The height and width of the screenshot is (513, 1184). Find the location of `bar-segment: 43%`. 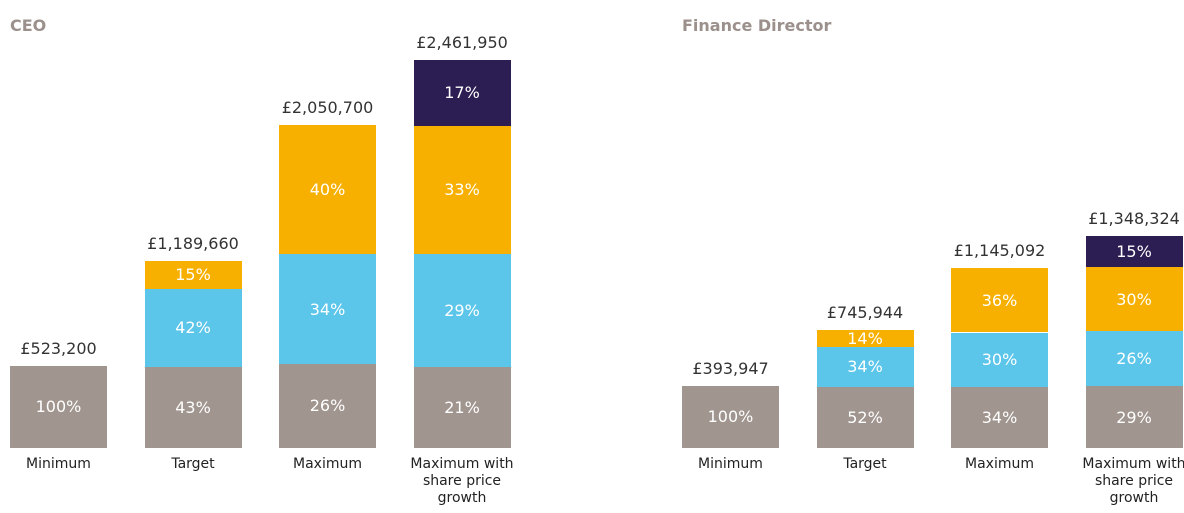

bar-segment: 43% is located at coordinates (193, 407).